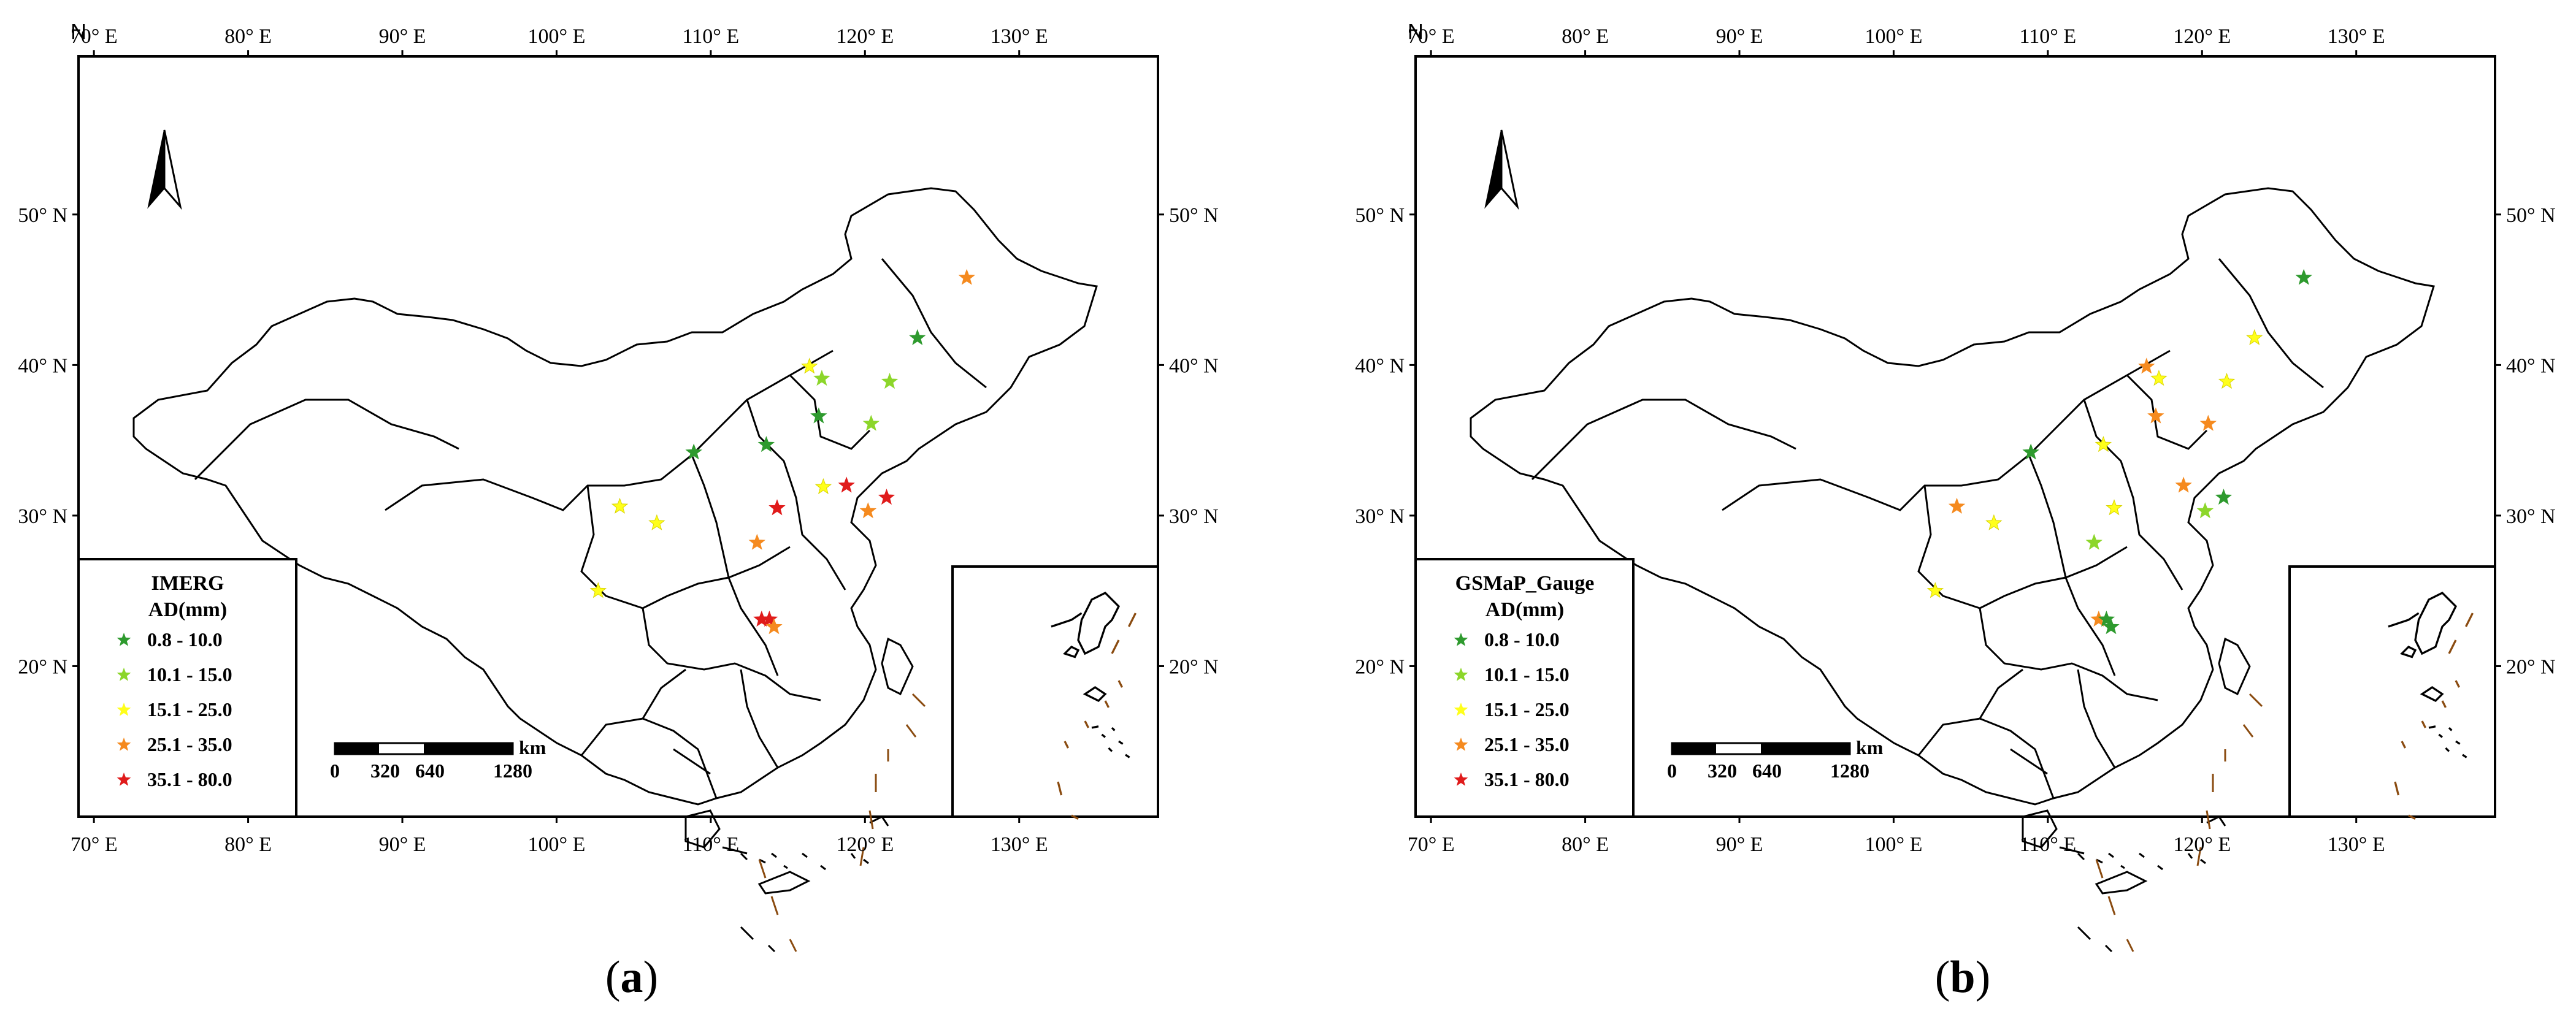  Describe the element at coordinates (1527, 779) in the screenshot. I see `legend-class-label: 35.1 - 80.0` at that location.